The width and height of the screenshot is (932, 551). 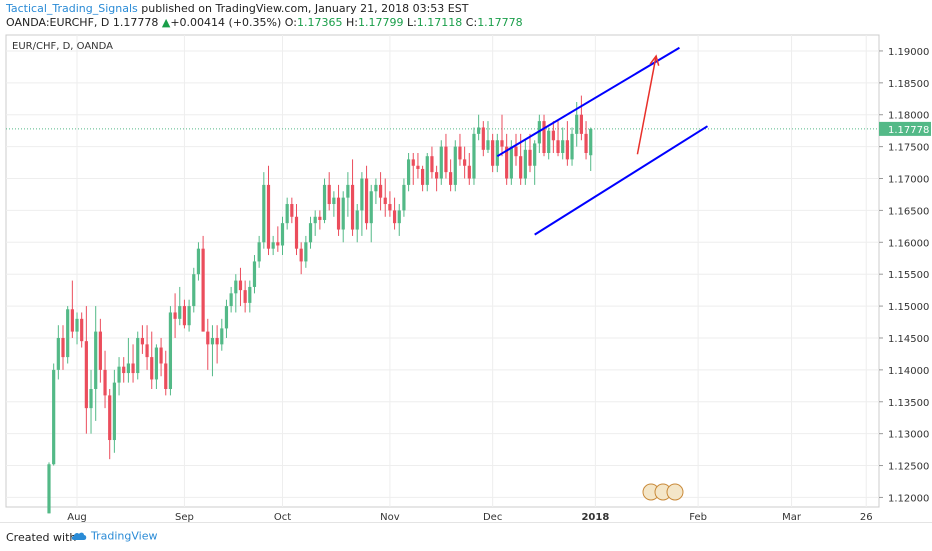 I want to click on x-tick-label: 26, so click(x=866, y=517).